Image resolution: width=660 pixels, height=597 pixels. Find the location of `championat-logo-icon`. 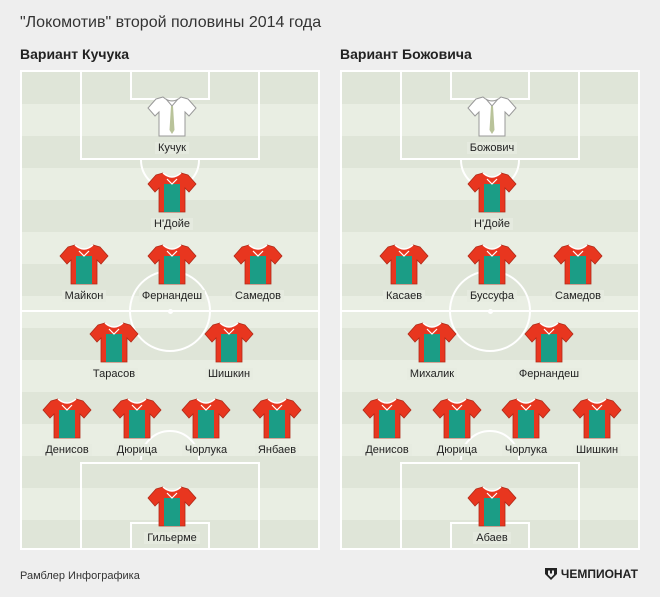

championat-logo-icon is located at coordinates (550, 574).